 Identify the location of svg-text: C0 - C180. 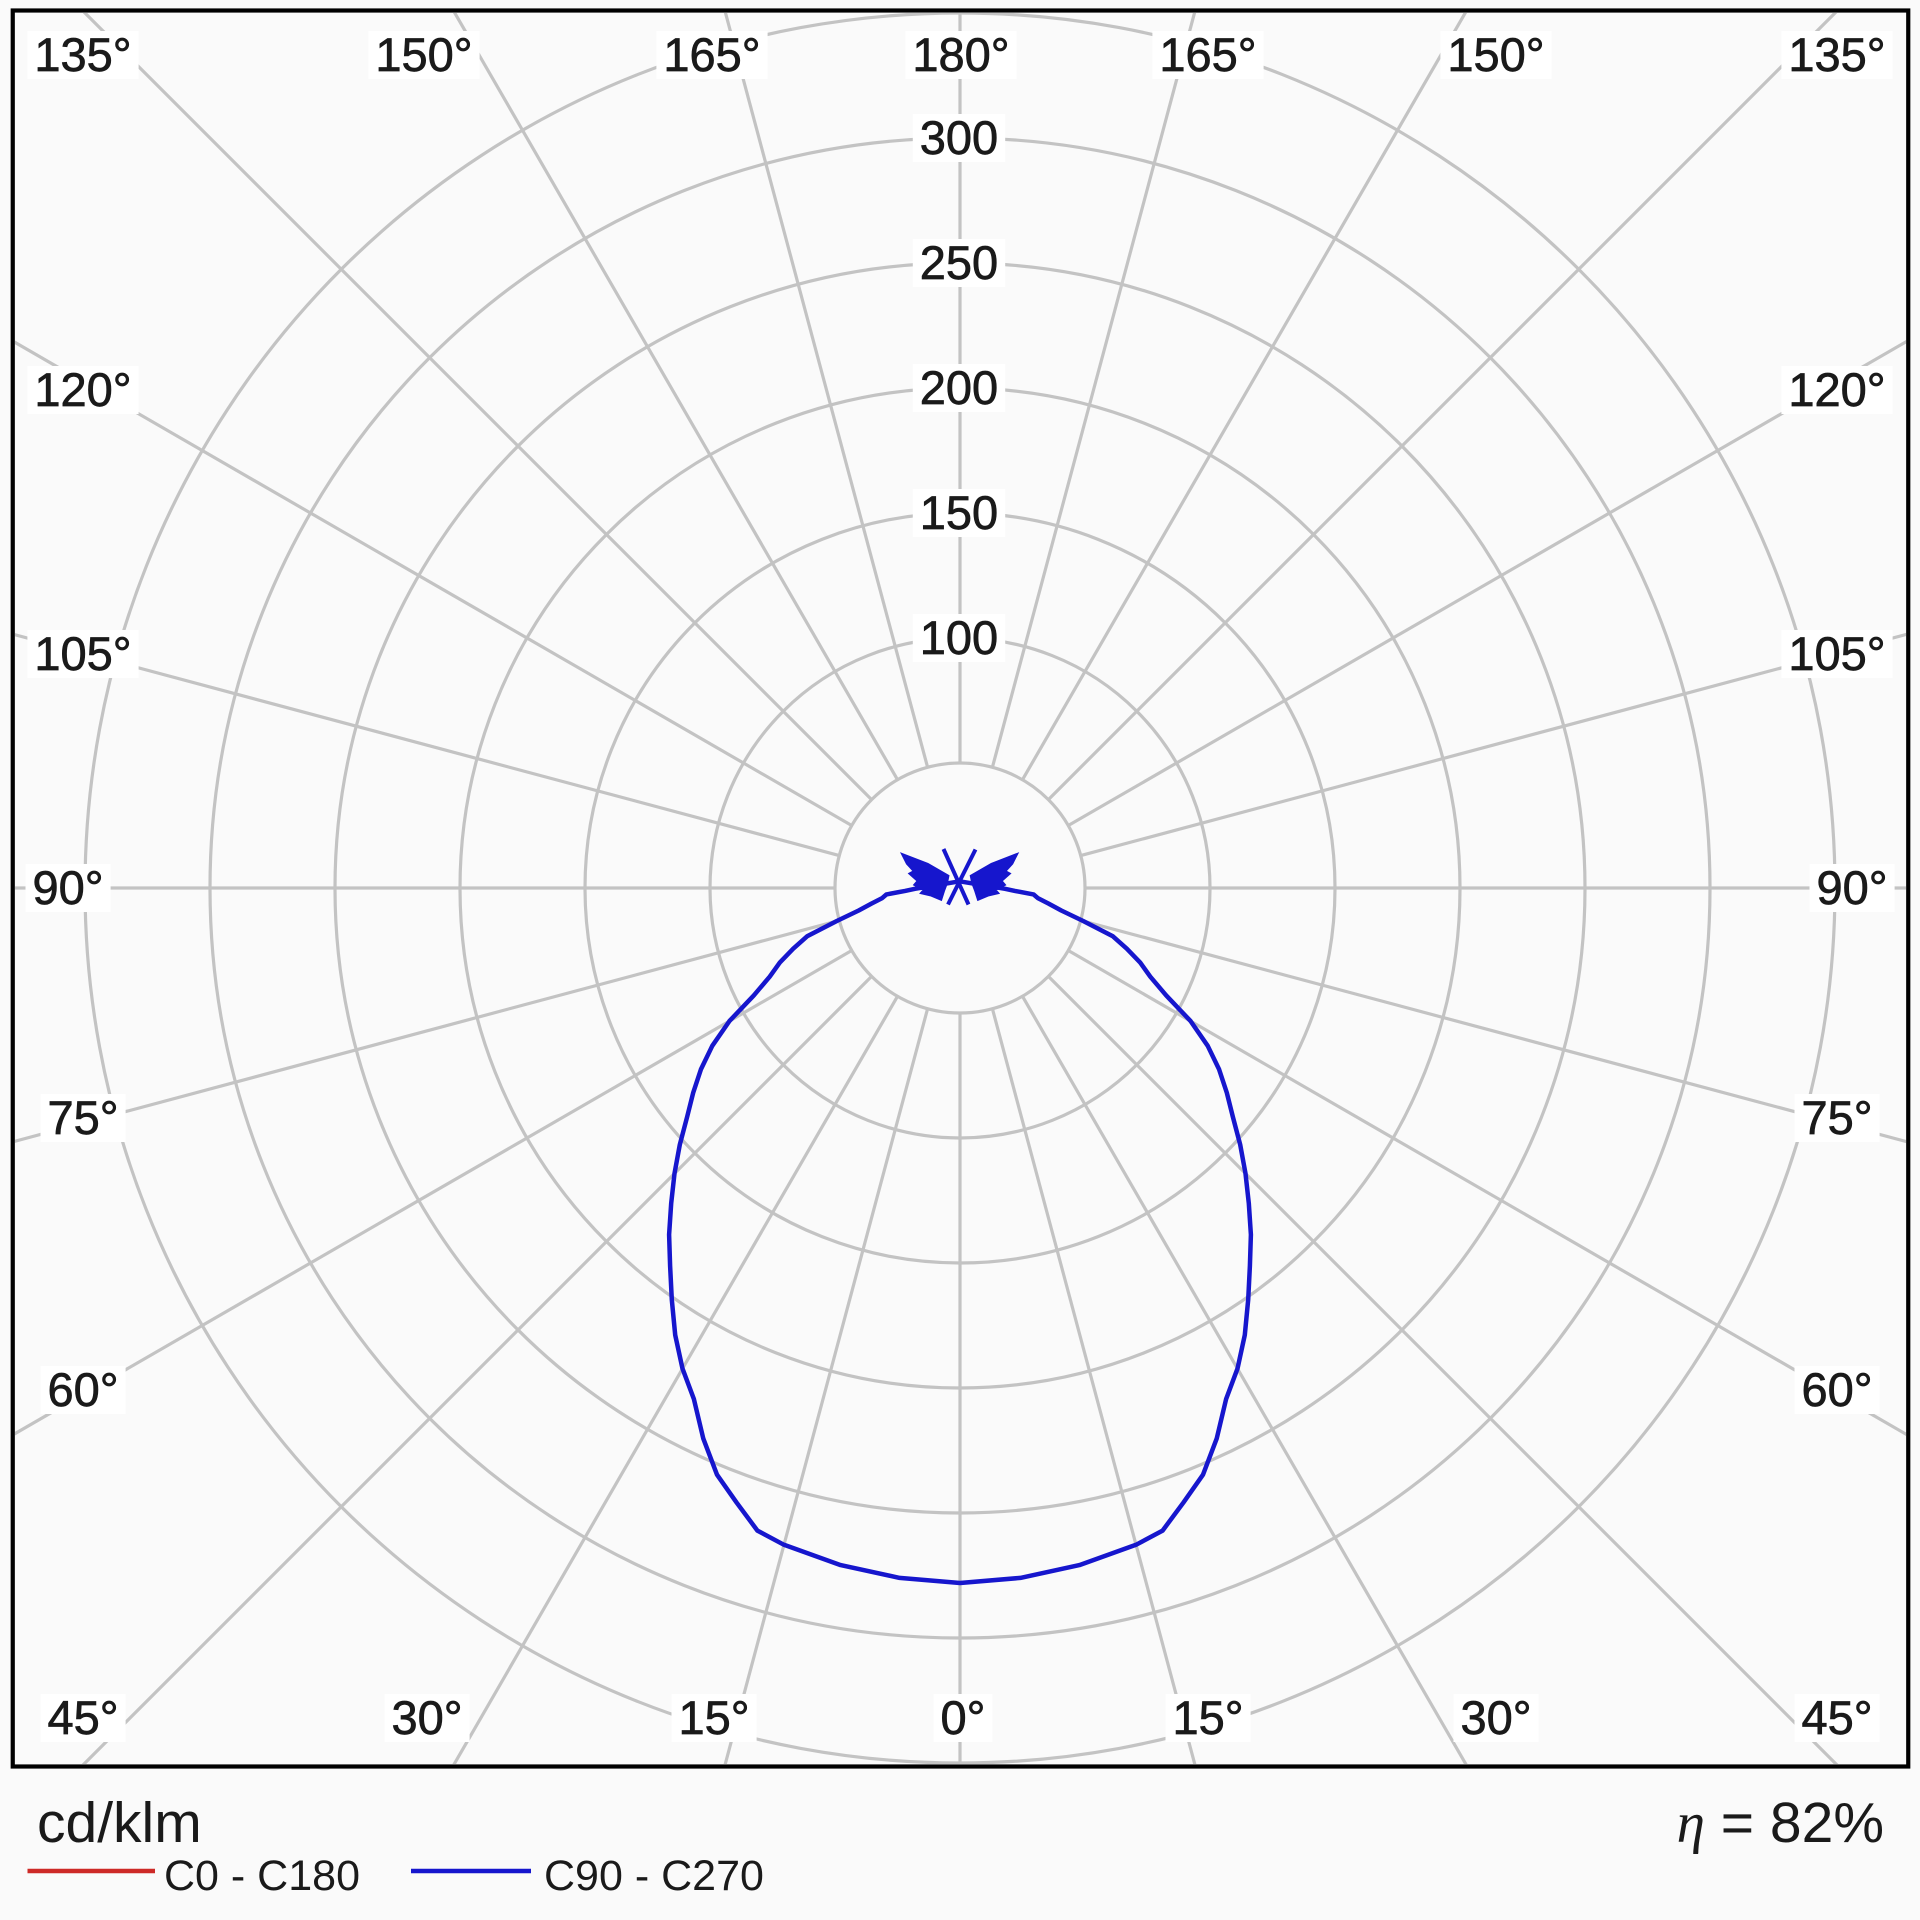
(262, 1876).